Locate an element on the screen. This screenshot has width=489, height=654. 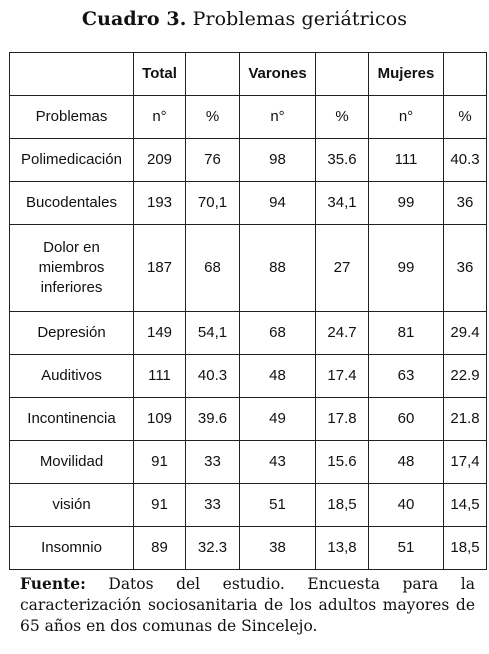
table-row: Polimedicación 209 76 98 35.6 111 40.3 is located at coordinates (248, 160).